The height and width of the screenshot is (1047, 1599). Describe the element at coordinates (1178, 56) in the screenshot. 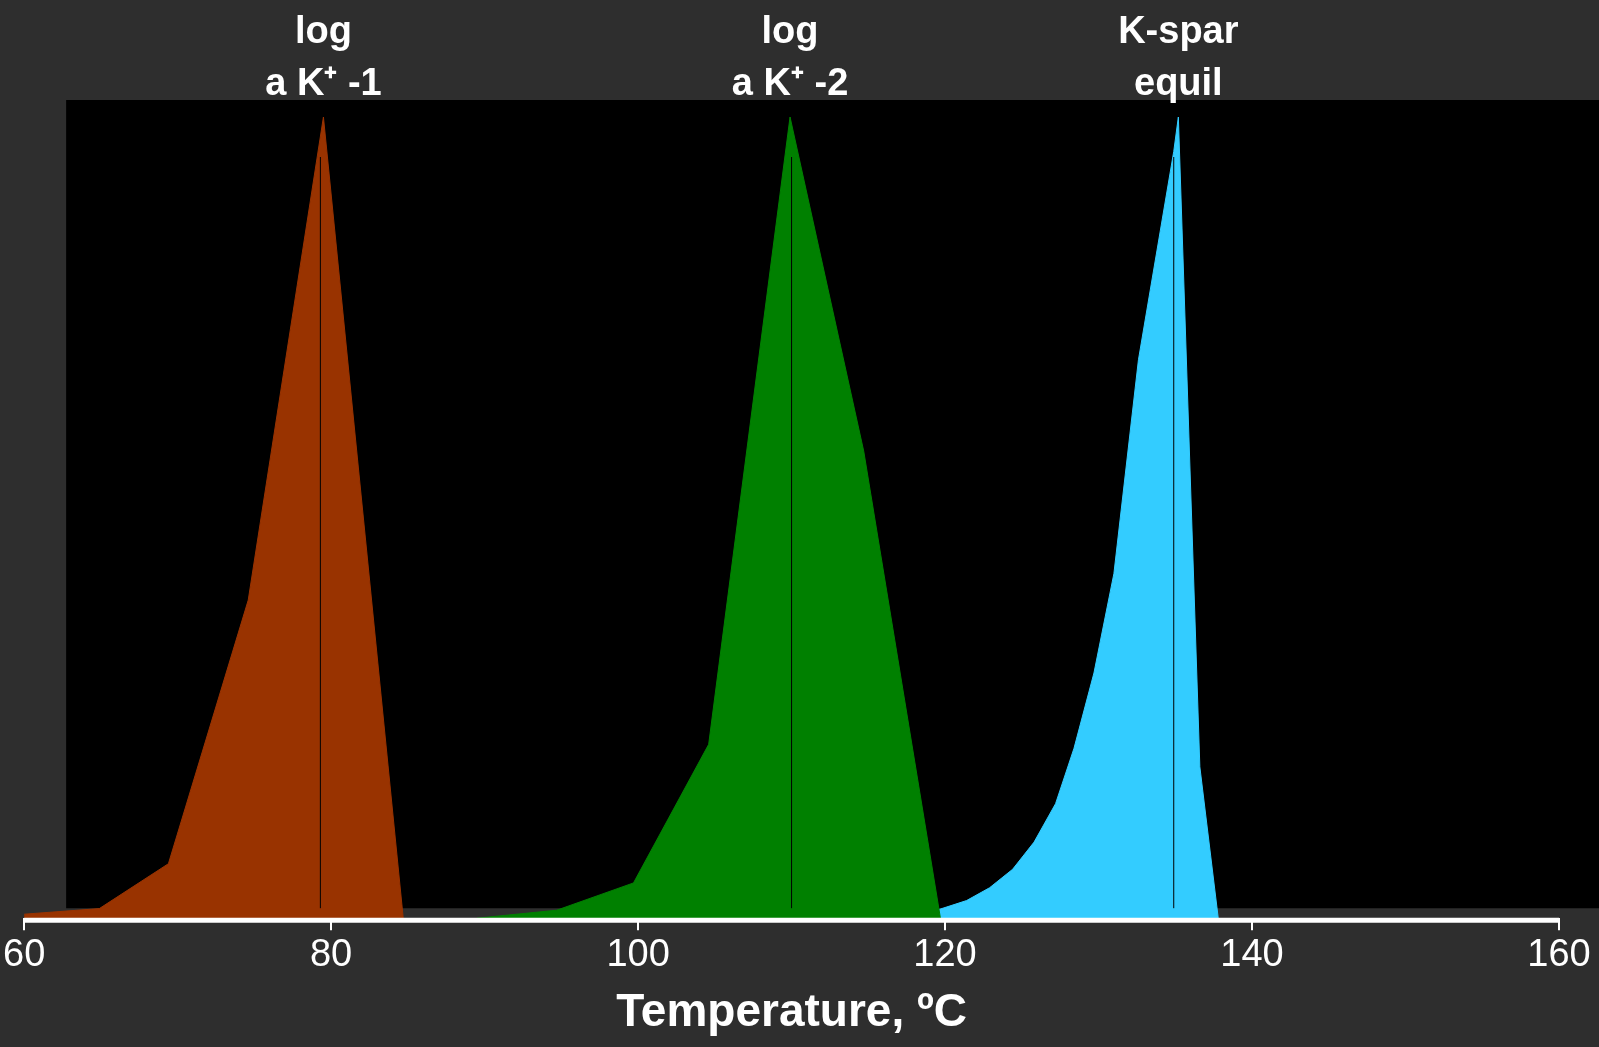

I see `series-label: K-spar equil` at that location.